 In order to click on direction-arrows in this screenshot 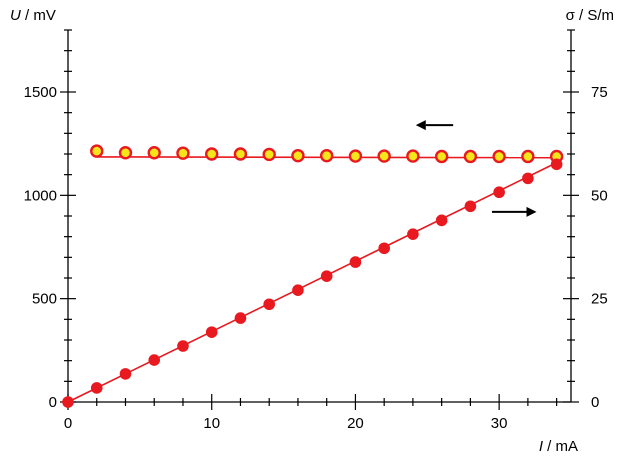, I will do `click(476, 168)`.